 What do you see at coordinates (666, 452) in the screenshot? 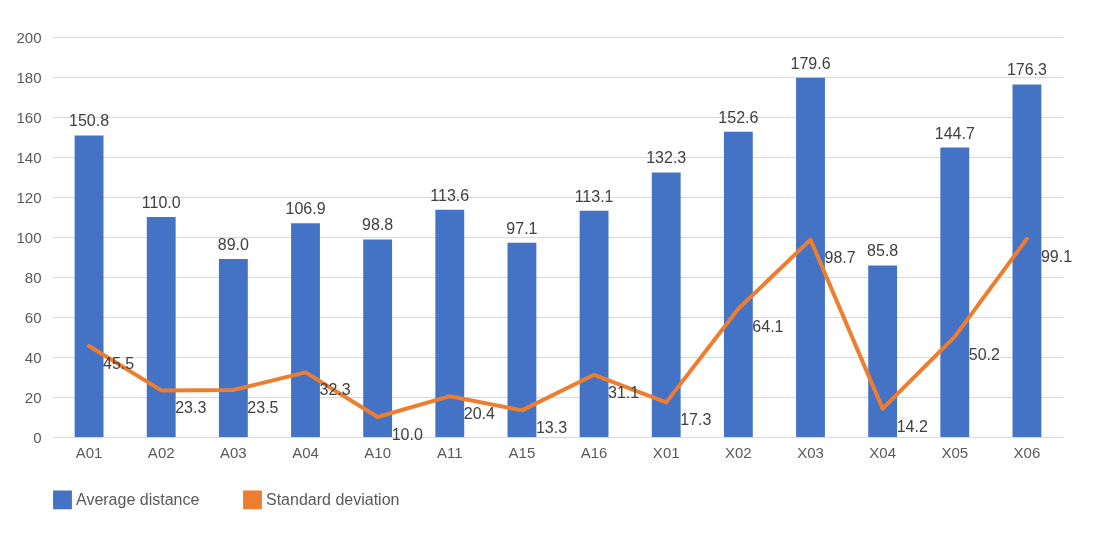
I see `x-tick-label: X01` at bounding box center [666, 452].